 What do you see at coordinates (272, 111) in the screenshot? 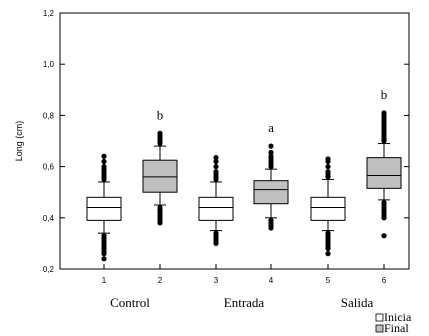
I see `significance-letters: b a b` at bounding box center [272, 111].